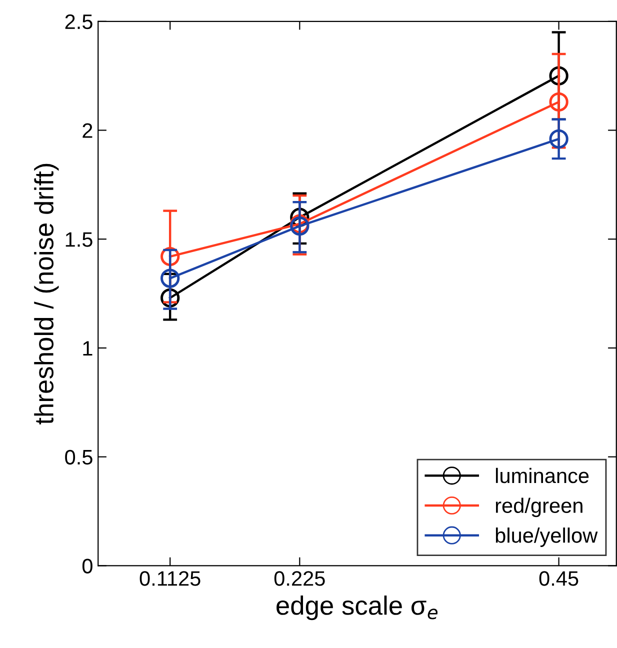 Image resolution: width=617 pixels, height=648 pixels. I want to click on x-tick-label: 0.45, so click(558, 578).